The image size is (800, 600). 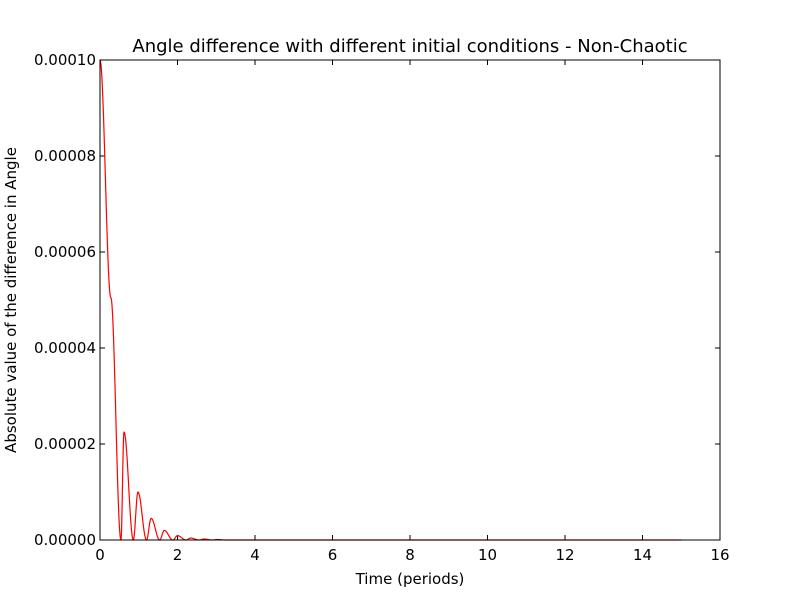 What do you see at coordinates (487, 555) in the screenshot?
I see `x-tick-label: 10` at bounding box center [487, 555].